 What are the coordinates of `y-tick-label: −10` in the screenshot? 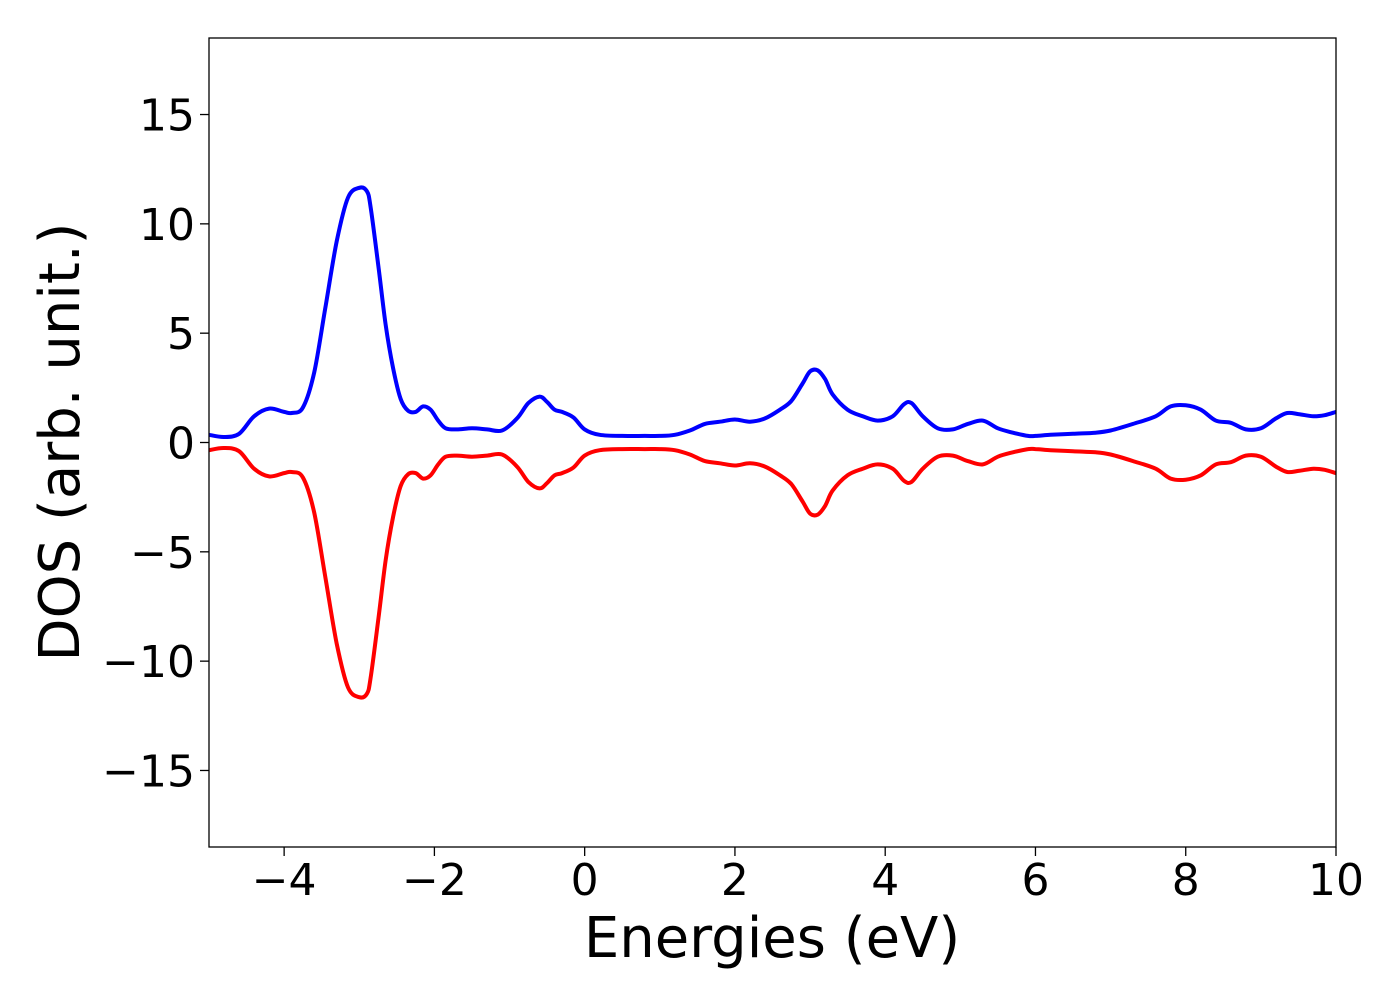 It's located at (148, 662).